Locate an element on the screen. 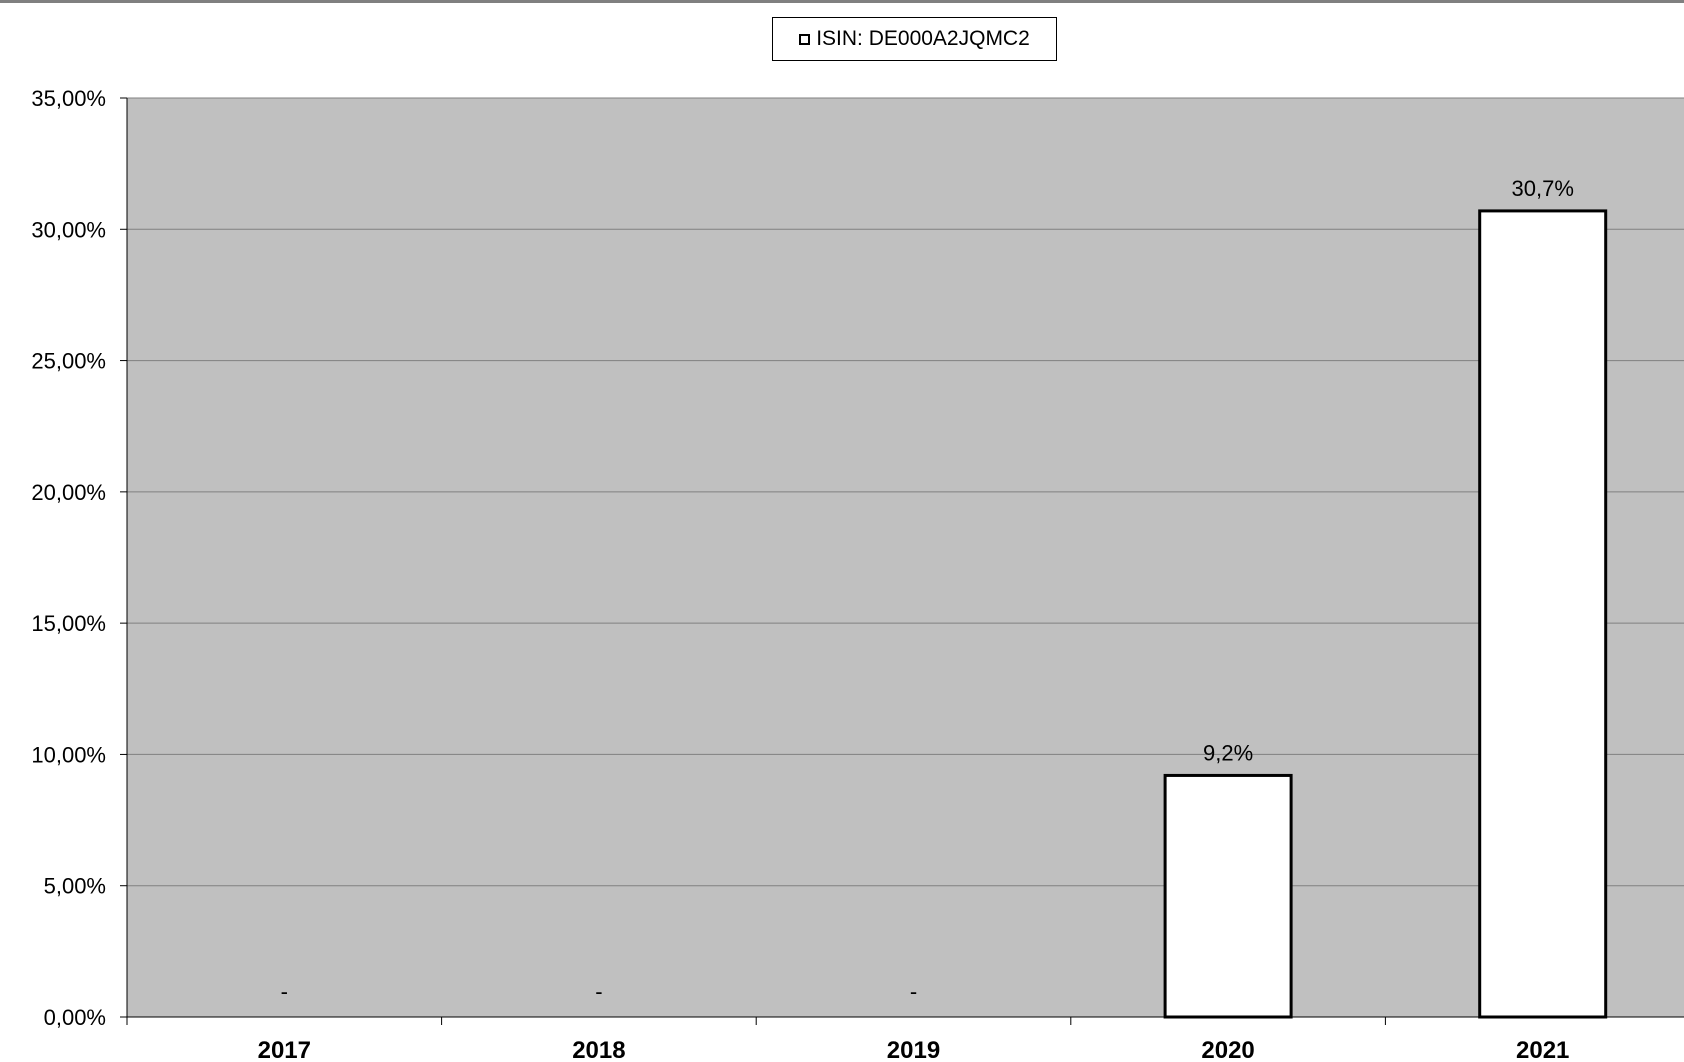 Image resolution: width=1684 pixels, height=1062 pixels. y-tick-label: 0,00% is located at coordinates (75, 1017).